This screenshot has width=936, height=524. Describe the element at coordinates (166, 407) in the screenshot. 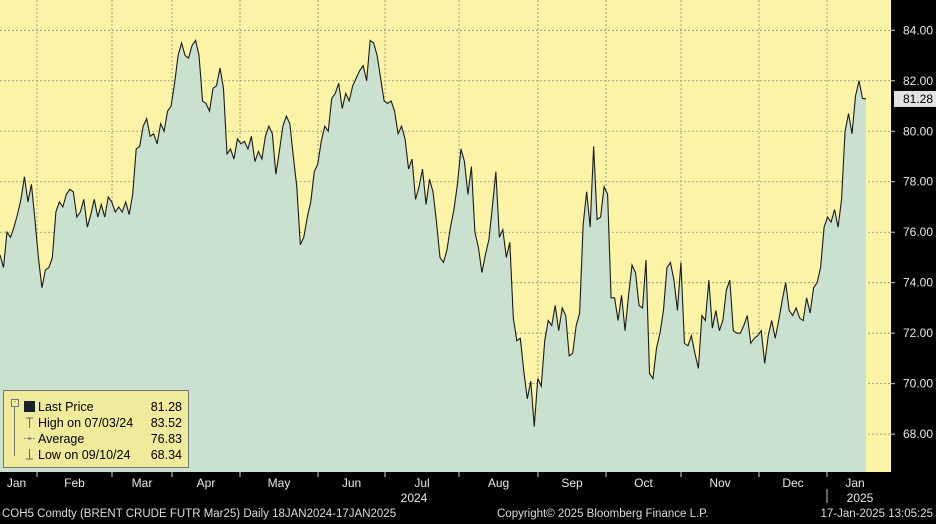

I see `legend-last-value: 81.28` at that location.